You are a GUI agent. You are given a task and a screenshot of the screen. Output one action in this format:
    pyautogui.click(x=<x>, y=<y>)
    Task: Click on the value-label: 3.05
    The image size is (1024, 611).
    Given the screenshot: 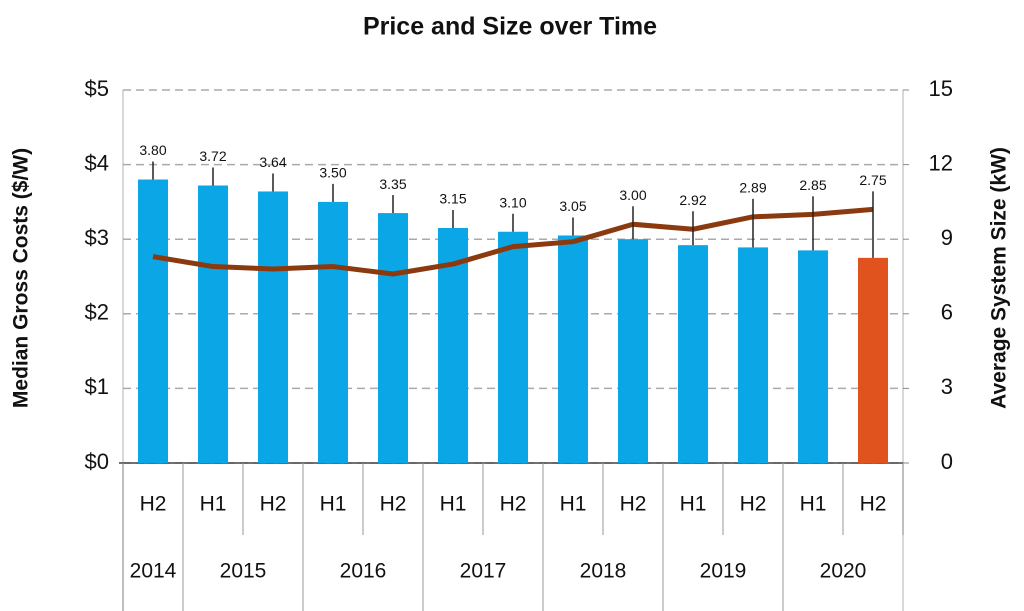 What is the action you would take?
    pyautogui.click(x=572, y=206)
    